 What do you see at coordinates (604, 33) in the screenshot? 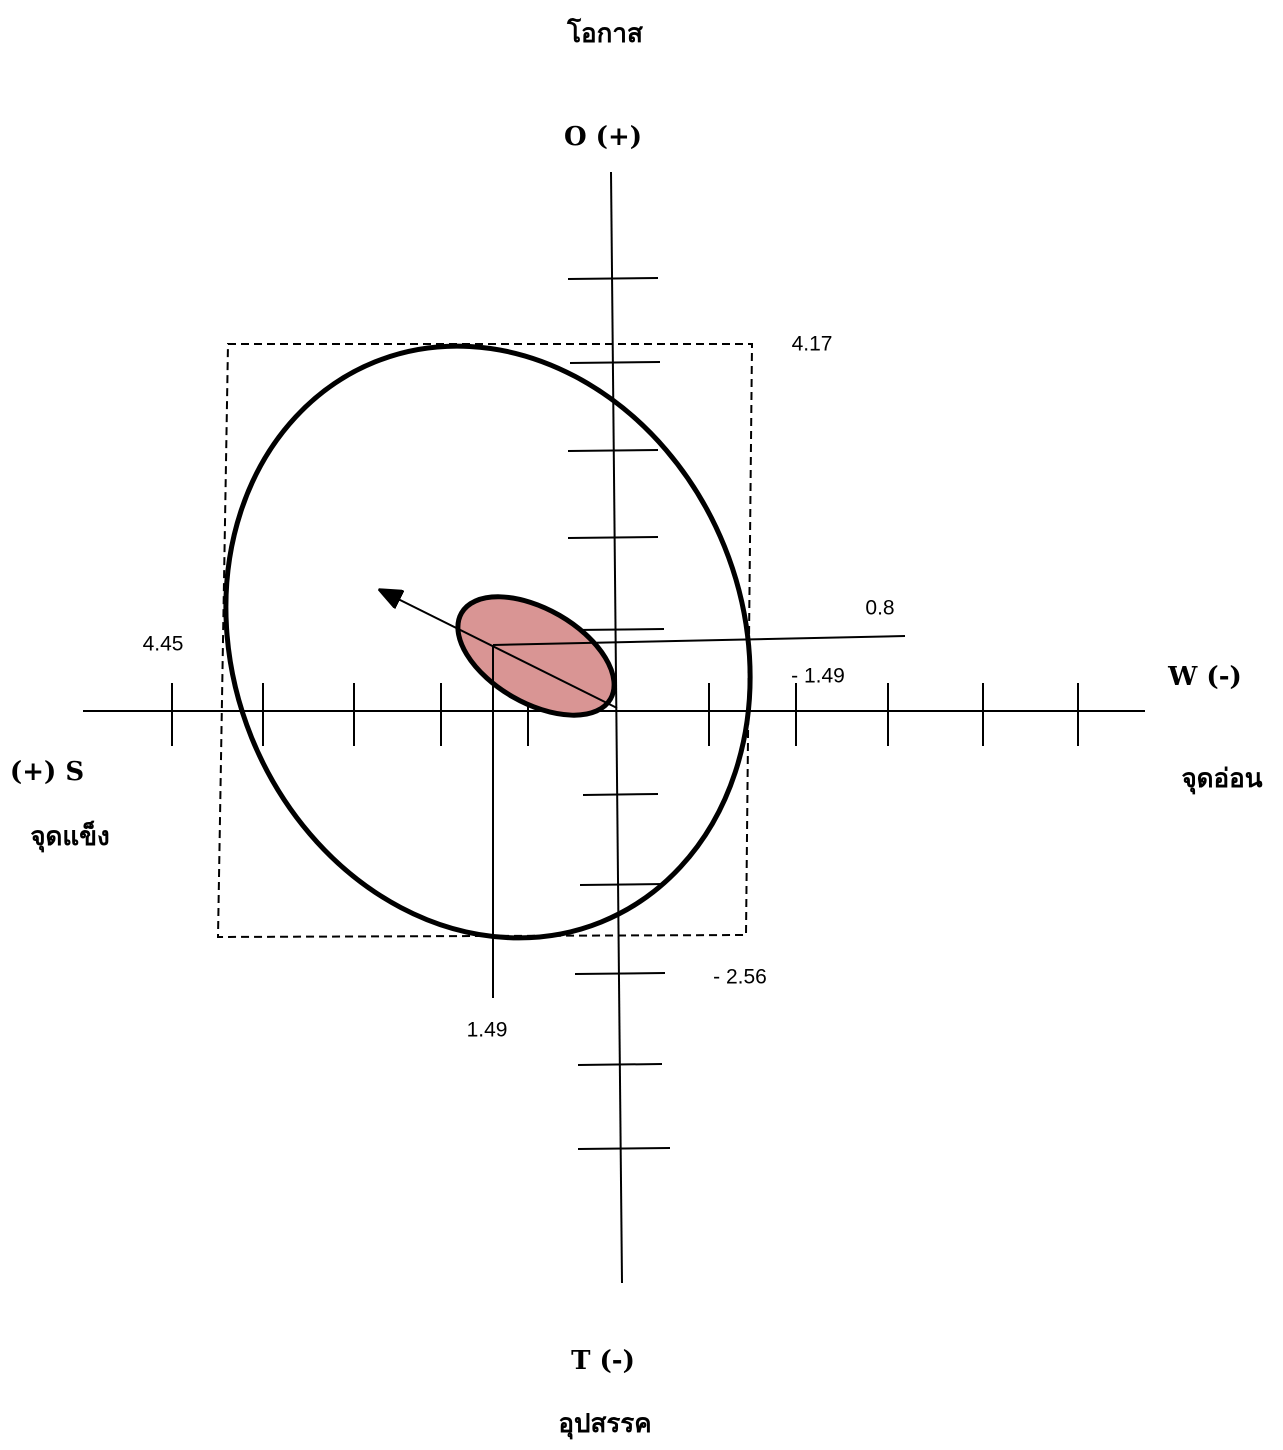
I see `axis-title: โอกาส` at bounding box center [604, 33].